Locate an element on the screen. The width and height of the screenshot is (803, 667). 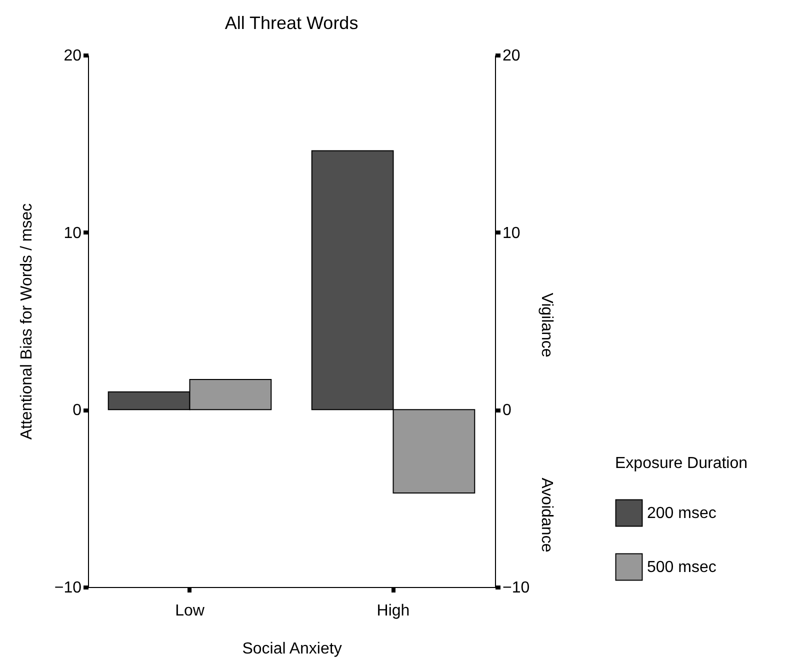
y-tick-label: 0 is located at coordinates (77, 411).